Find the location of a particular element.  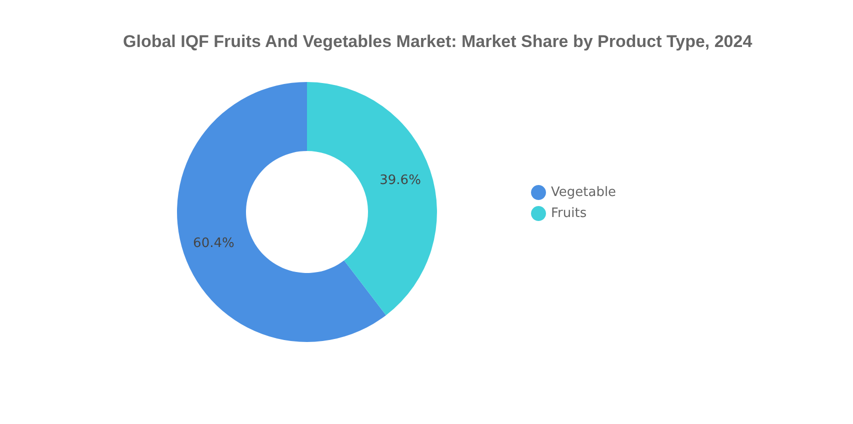

legend-label: Fruits is located at coordinates (569, 213).